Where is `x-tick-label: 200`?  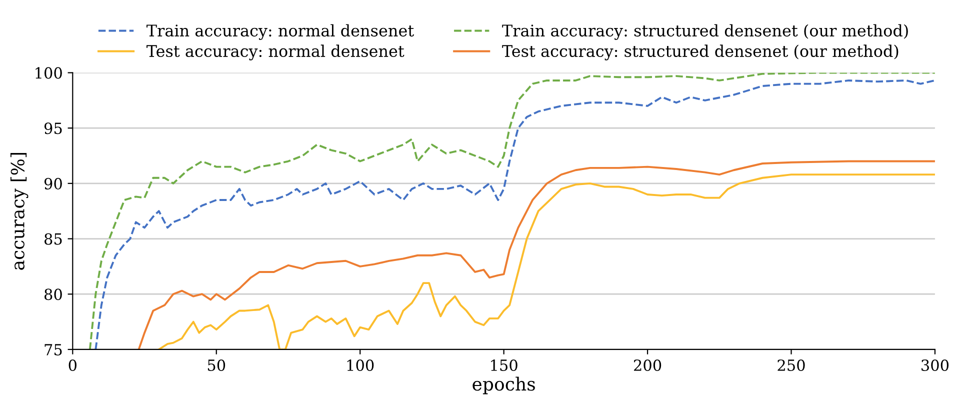 x-tick-label: 200 is located at coordinates (648, 365).